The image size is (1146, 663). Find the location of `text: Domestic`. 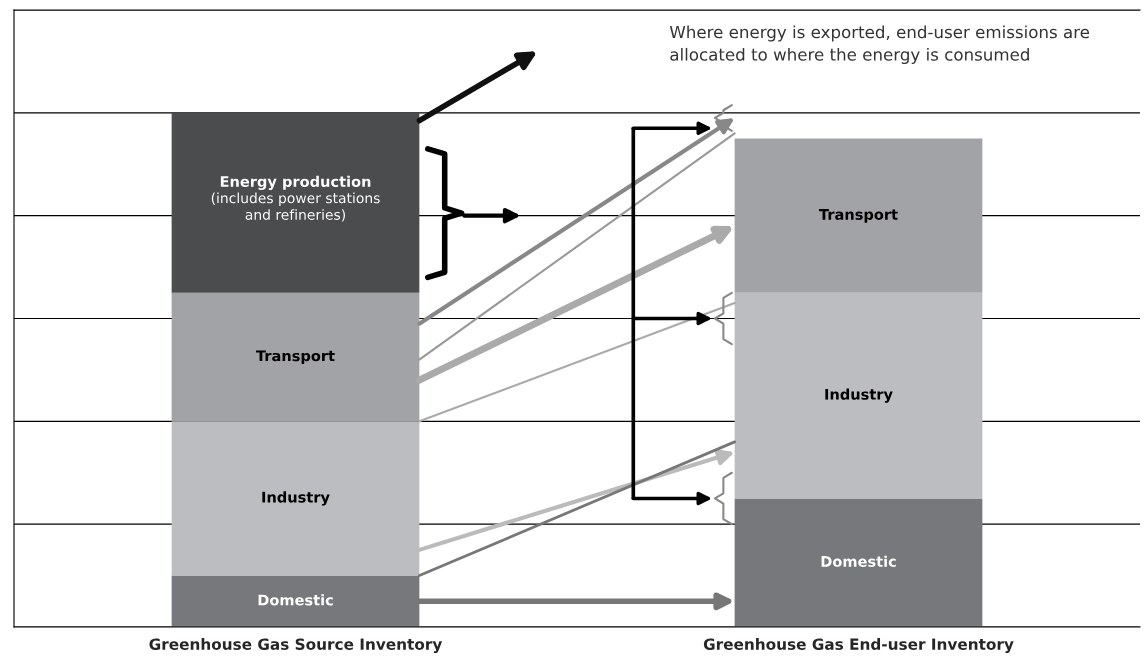

text: Domestic is located at coordinates (858, 561).